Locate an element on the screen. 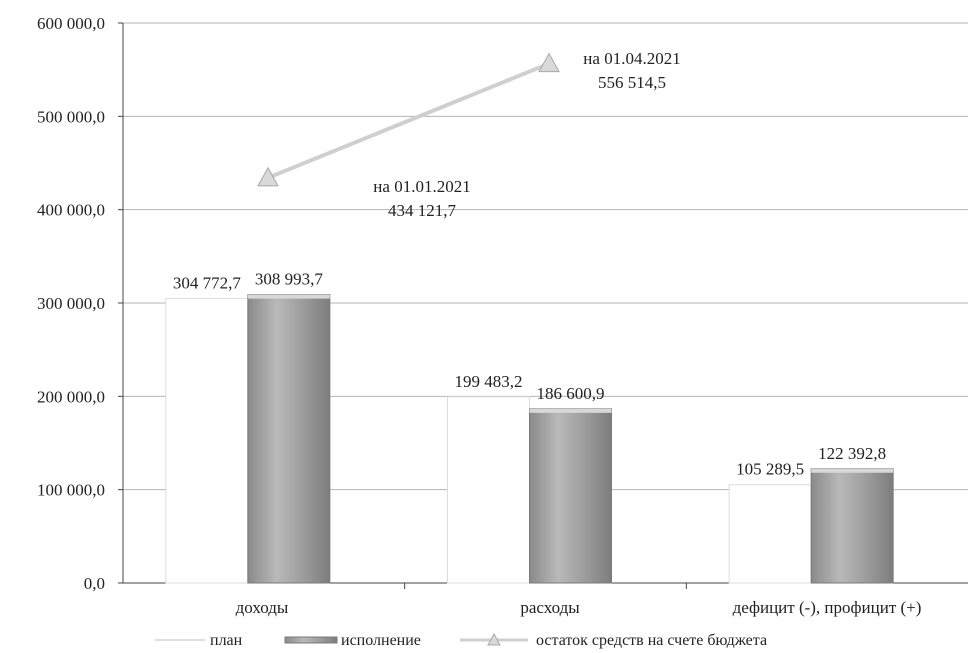 The height and width of the screenshot is (653, 968). plan-value-label: 304 772,7 is located at coordinates (207, 283).